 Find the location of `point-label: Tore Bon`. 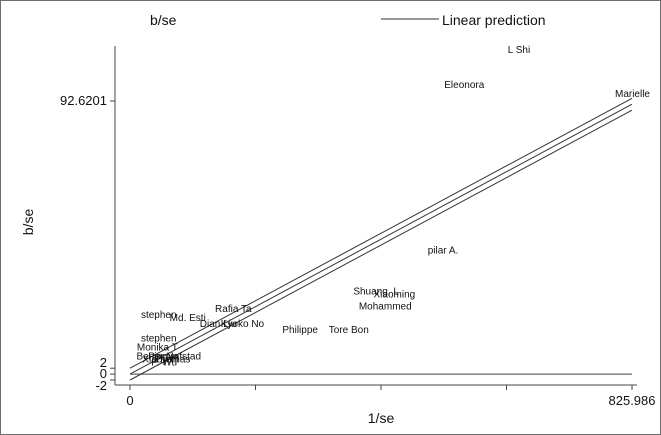

point-label: Tore Bon is located at coordinates (349, 330).